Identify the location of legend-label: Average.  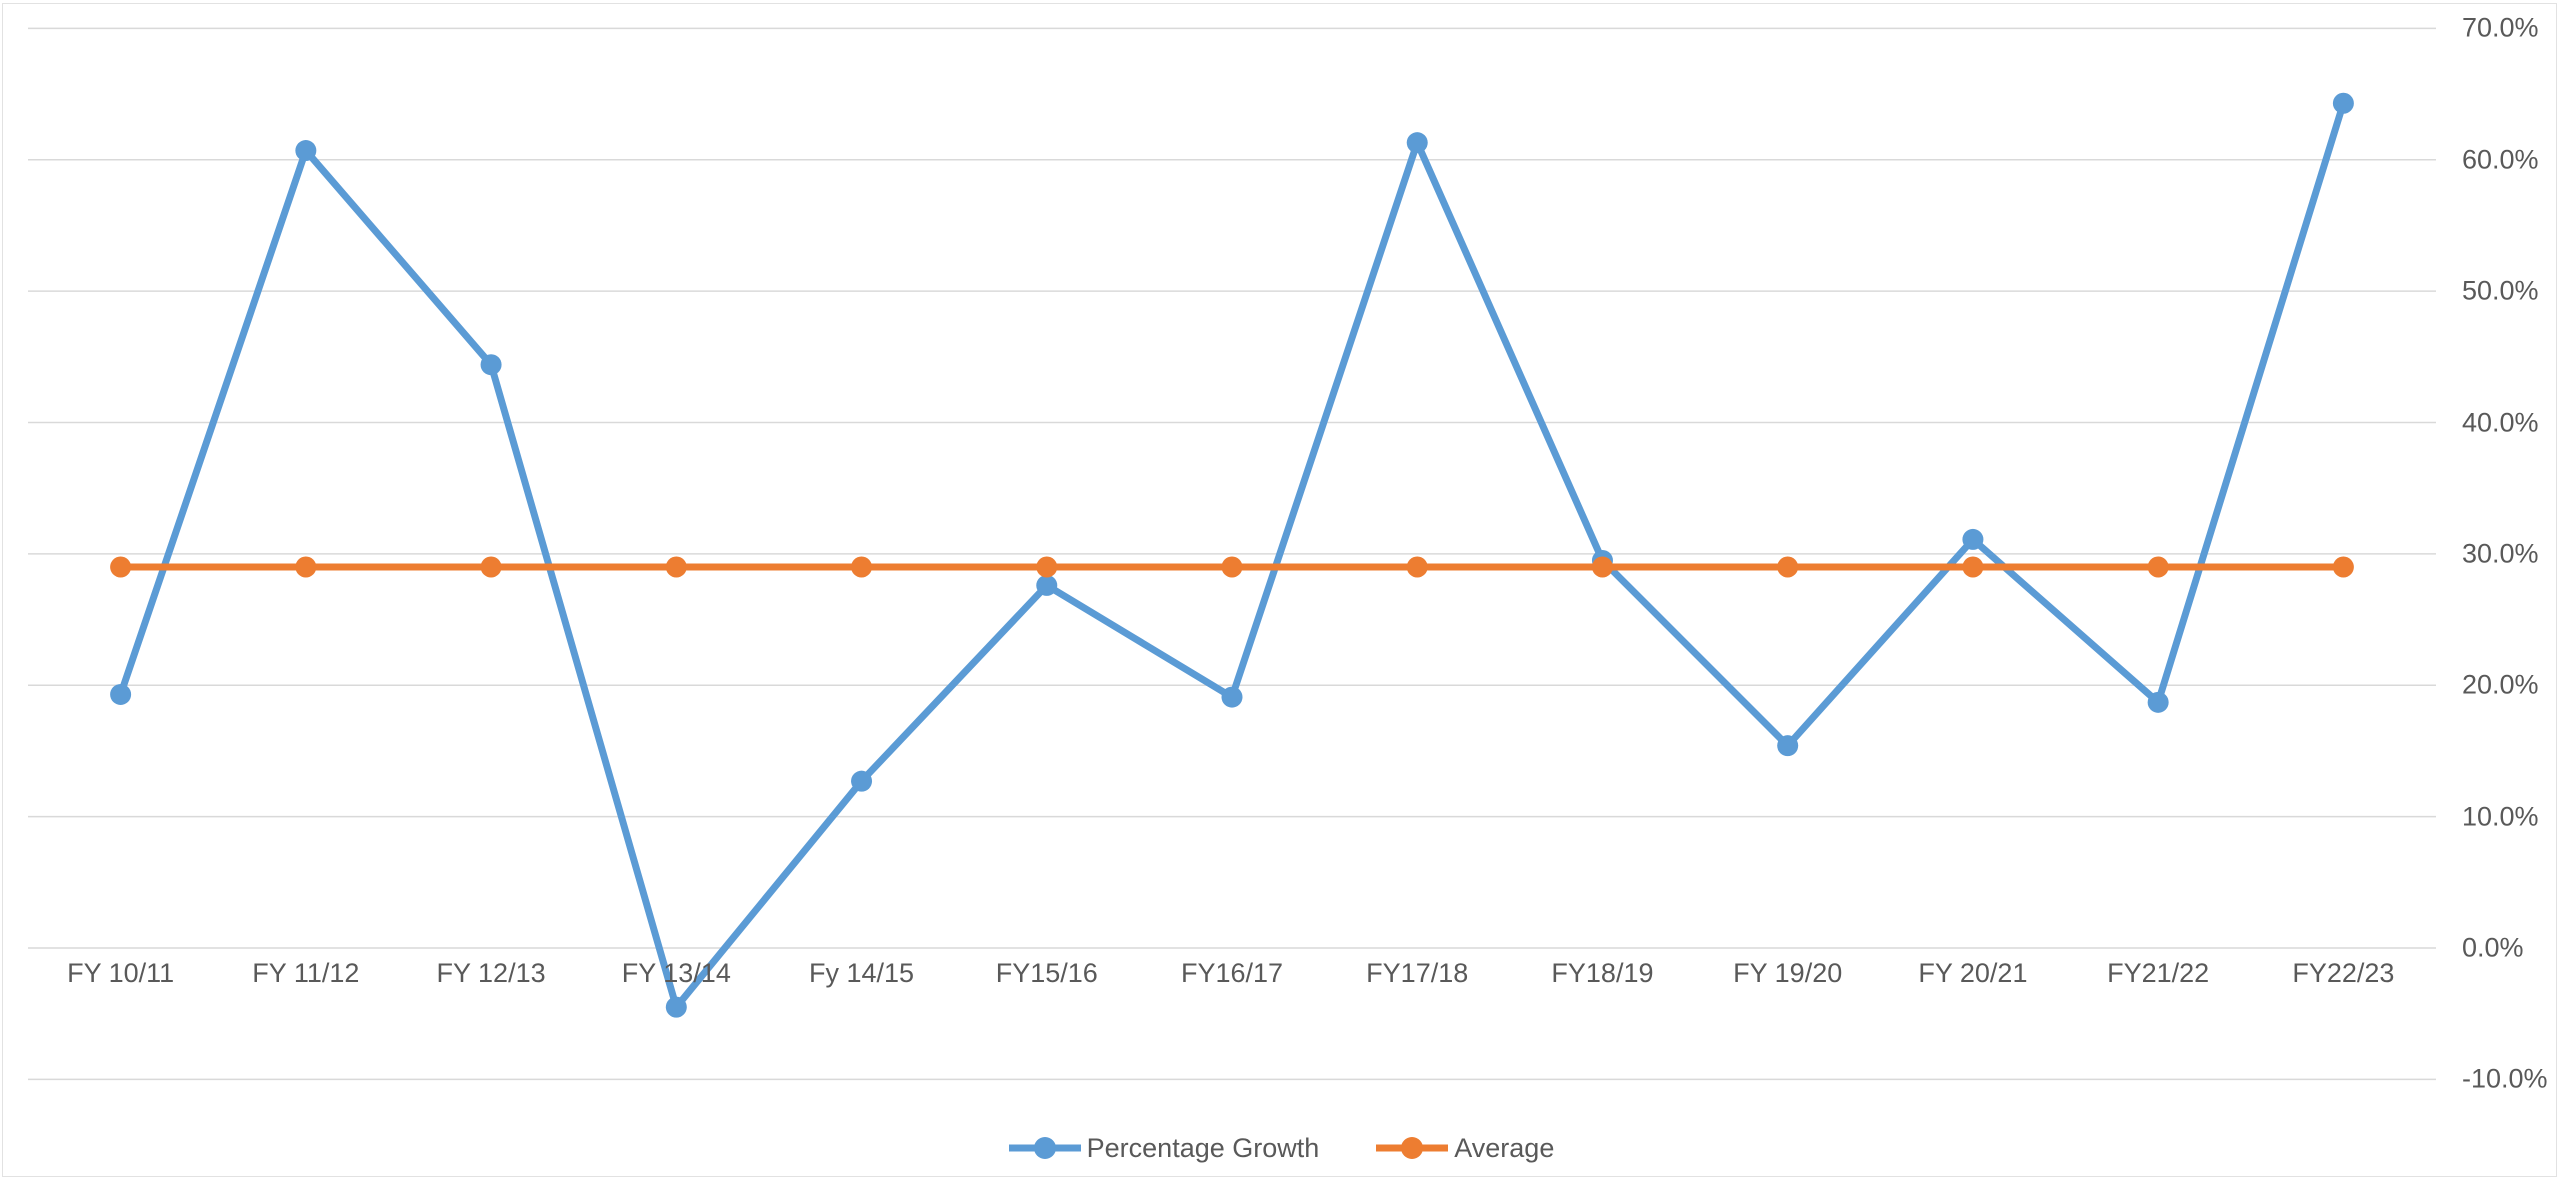
(1504, 1147).